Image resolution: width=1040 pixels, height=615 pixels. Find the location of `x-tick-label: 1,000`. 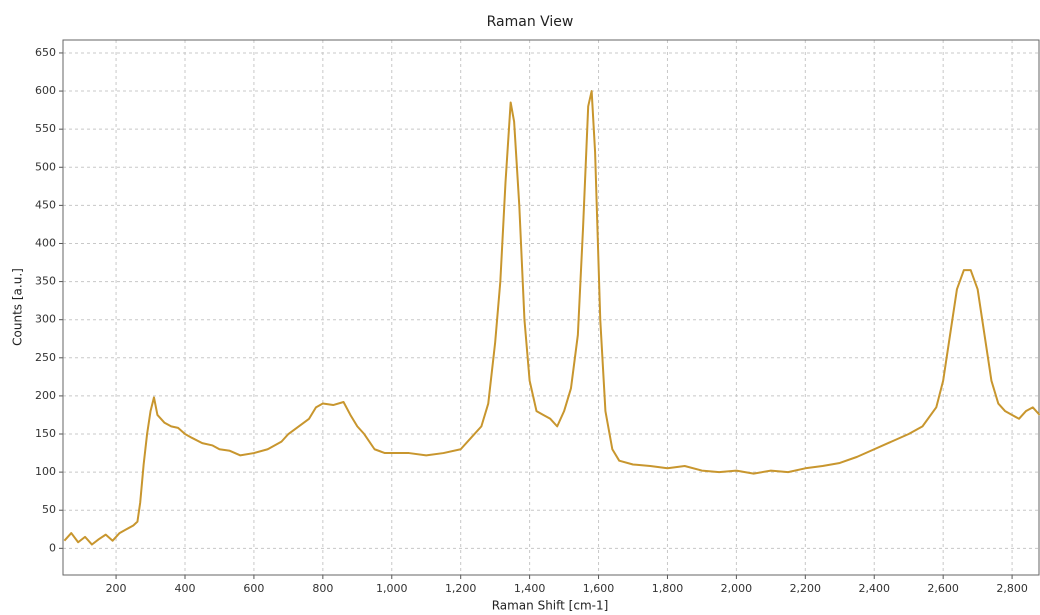

x-tick-label: 1,000 is located at coordinates (392, 588).